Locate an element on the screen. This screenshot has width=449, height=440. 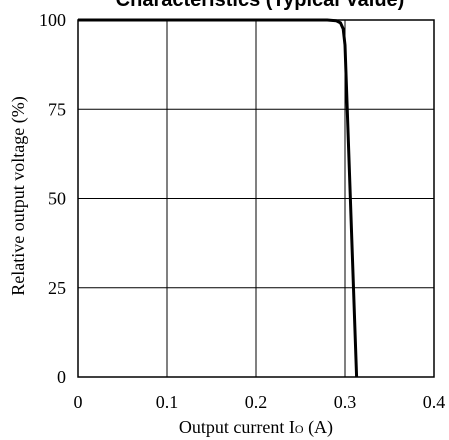
x-tick-label: 0.3 is located at coordinates (345, 402).